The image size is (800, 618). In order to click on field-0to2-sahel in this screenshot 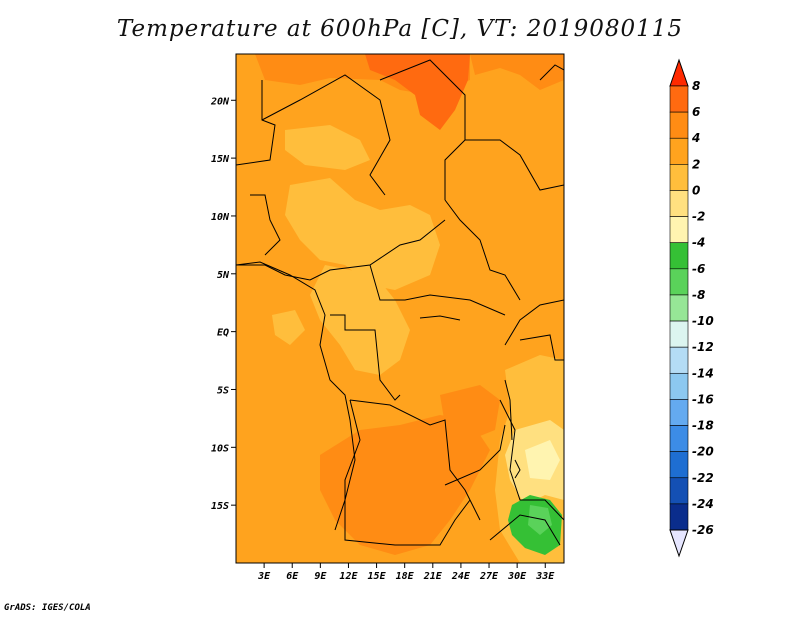, I will do `click(362, 234)`.